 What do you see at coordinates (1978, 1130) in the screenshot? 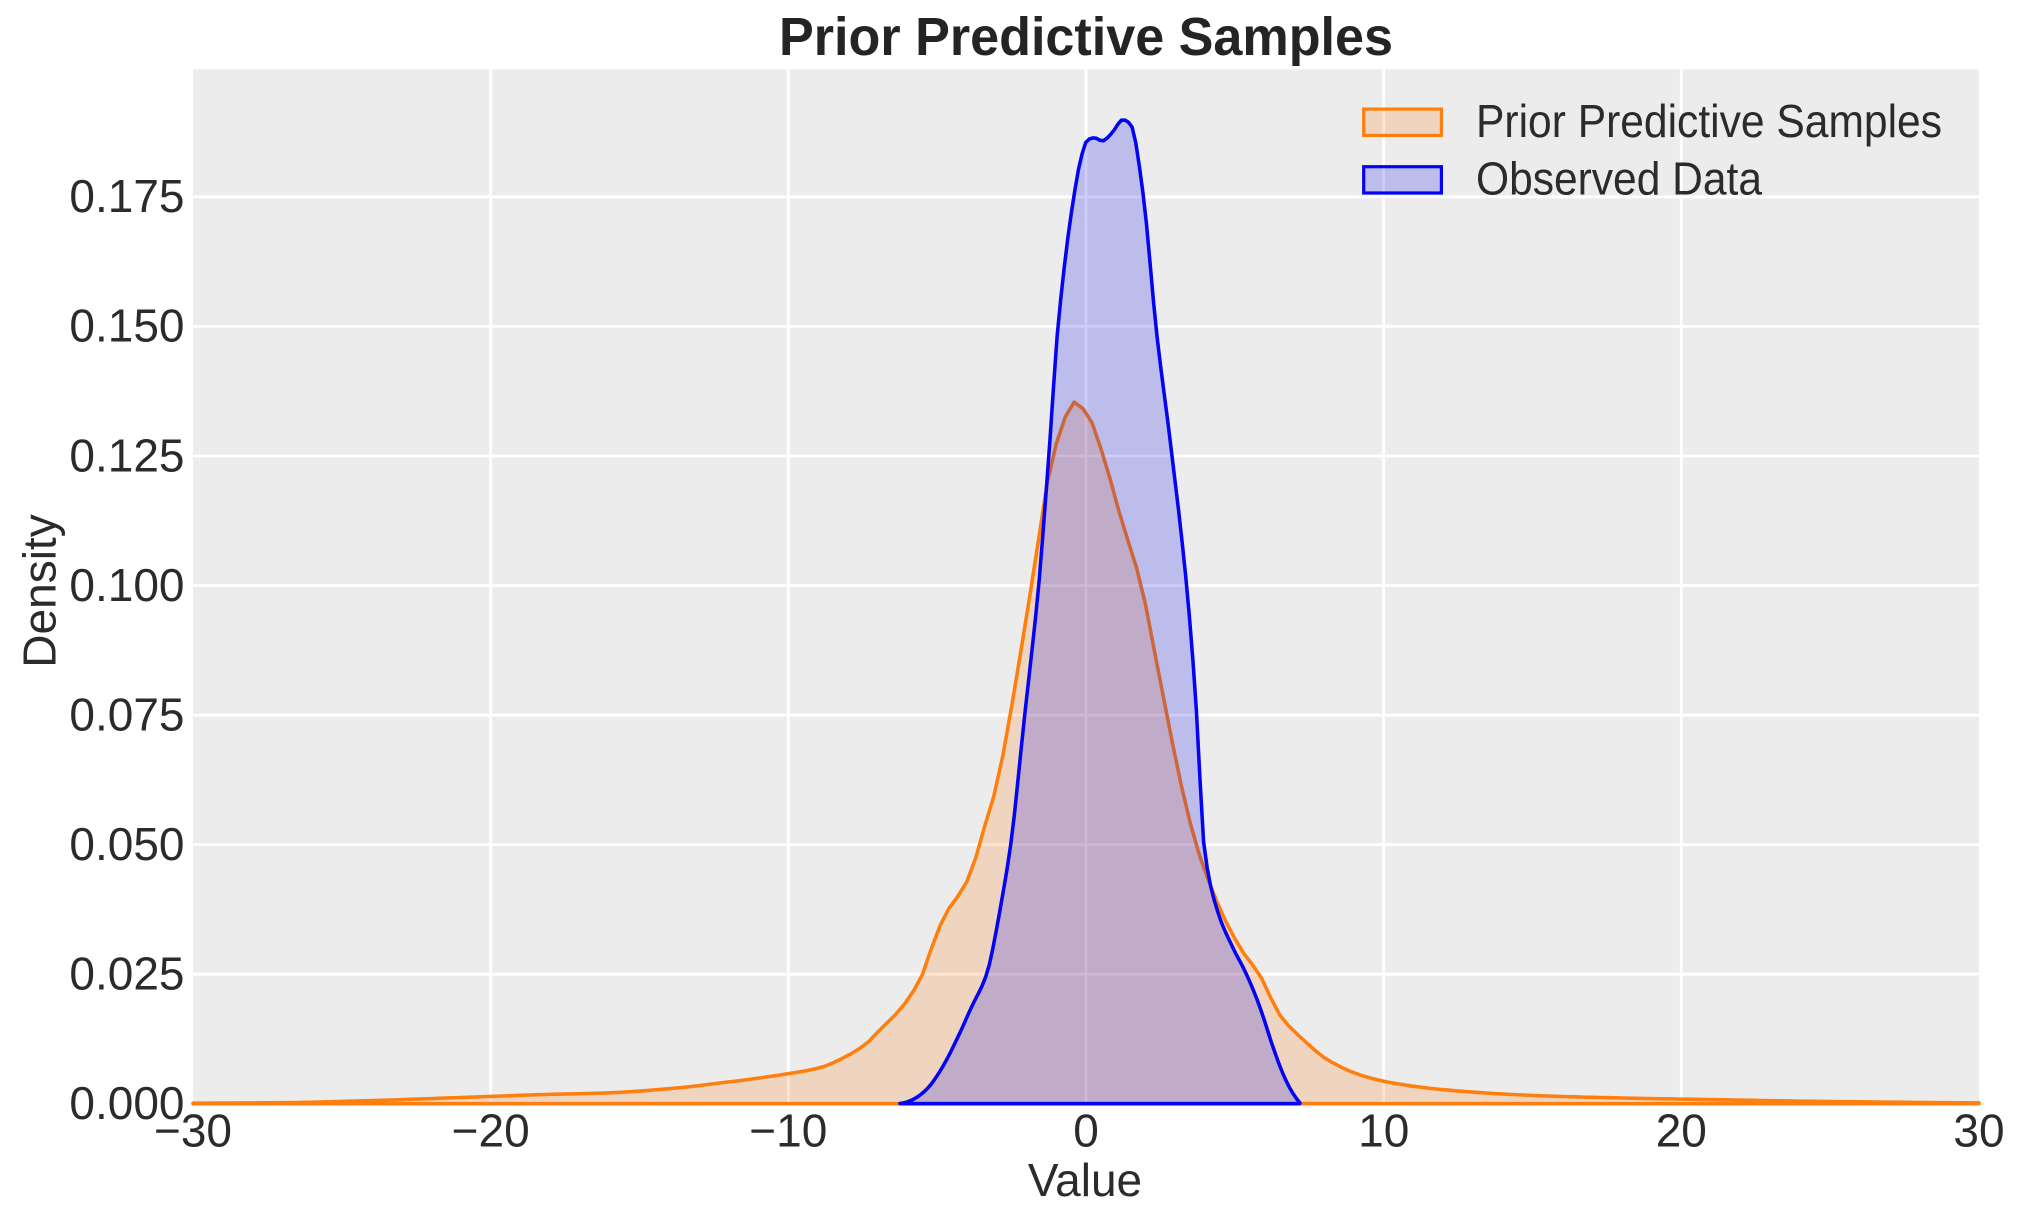
I see `svg-text: 30` at bounding box center [1978, 1130].